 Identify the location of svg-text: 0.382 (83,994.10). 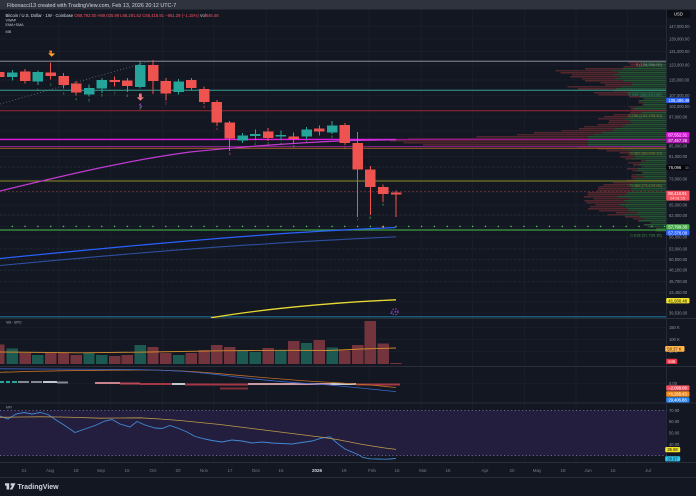
(646, 153).